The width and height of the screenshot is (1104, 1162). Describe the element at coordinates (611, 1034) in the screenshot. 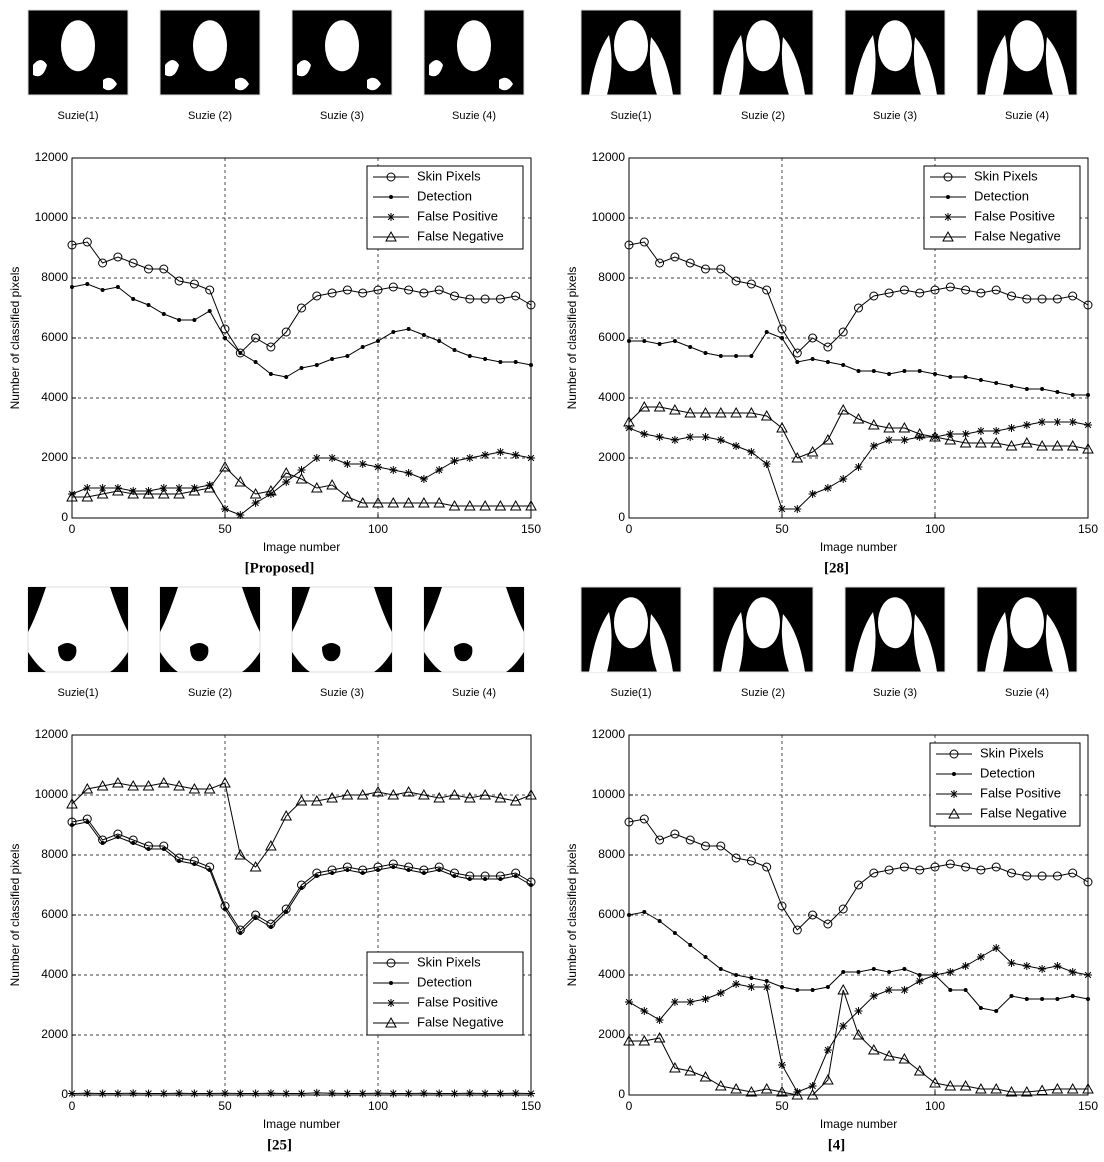

I see `y-tick-label: 2000` at that location.